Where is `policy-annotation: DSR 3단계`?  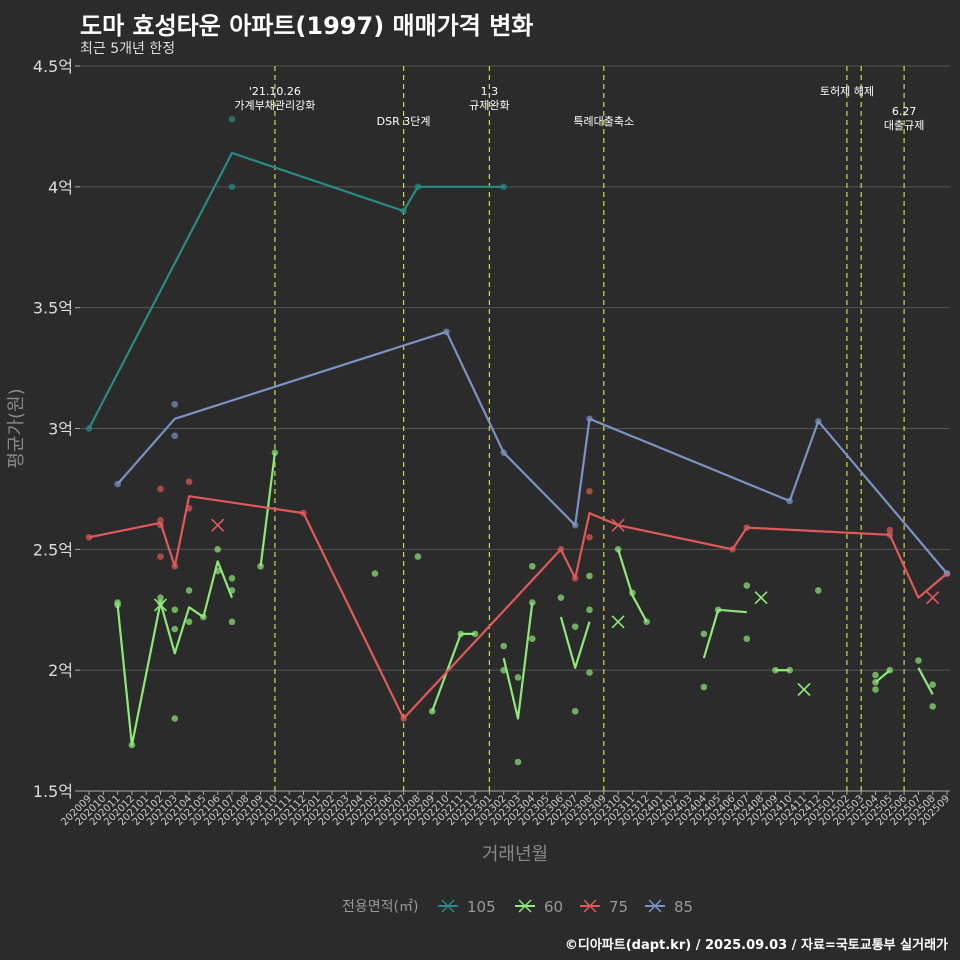 policy-annotation: DSR 3단계 is located at coordinates (404, 121).